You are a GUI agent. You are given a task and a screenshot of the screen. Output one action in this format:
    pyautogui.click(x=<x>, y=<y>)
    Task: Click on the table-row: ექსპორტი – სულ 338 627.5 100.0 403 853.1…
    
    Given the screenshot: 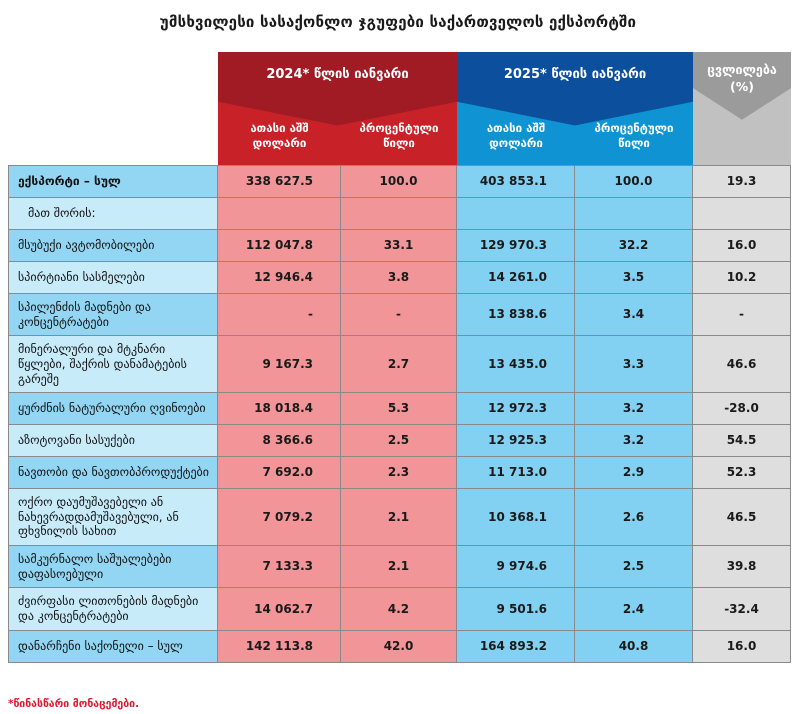 What is the action you would take?
    pyautogui.click(x=399, y=182)
    